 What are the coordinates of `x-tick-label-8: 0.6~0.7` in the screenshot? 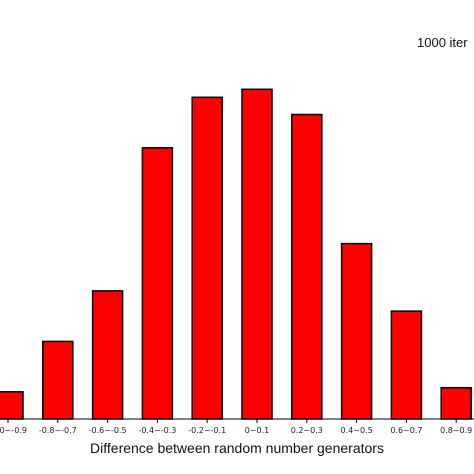 It's located at (406, 430).